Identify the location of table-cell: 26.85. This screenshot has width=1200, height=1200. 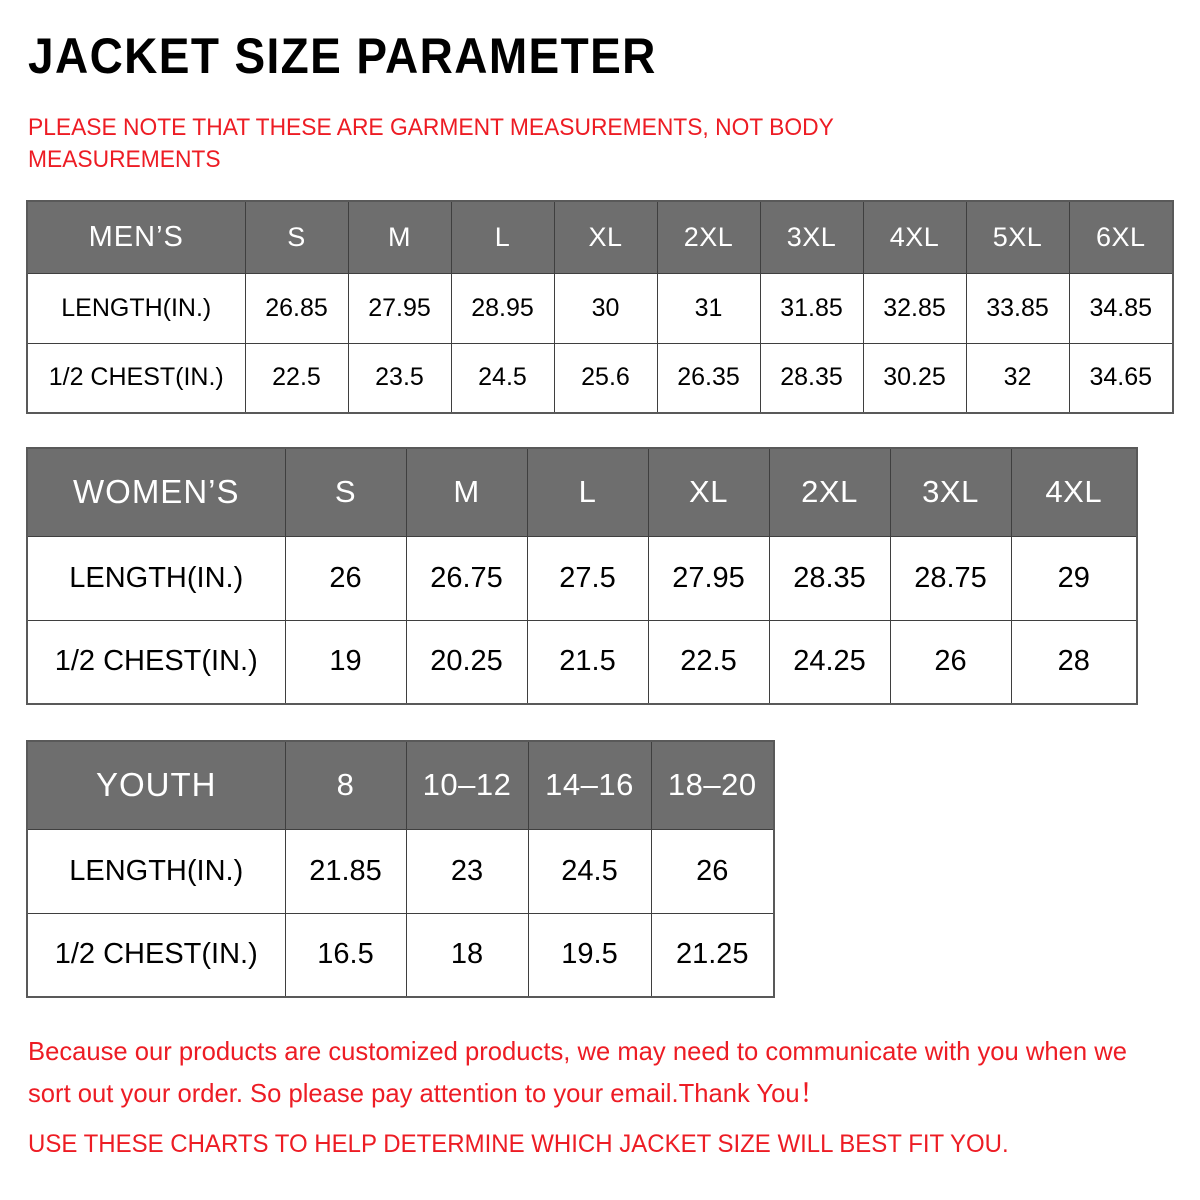
(296, 308).